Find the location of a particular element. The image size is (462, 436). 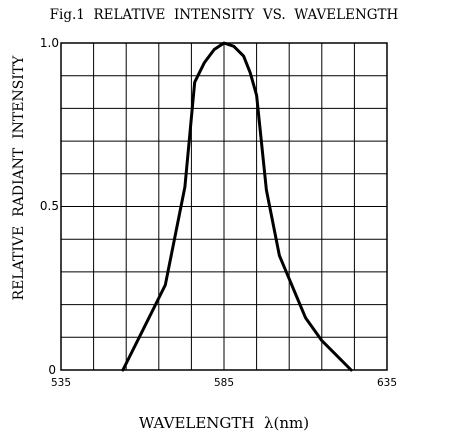

x-tick-label-535: 535 is located at coordinates (61, 383).